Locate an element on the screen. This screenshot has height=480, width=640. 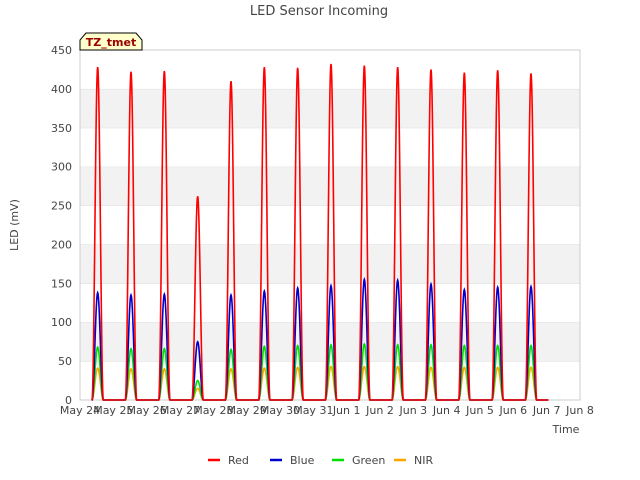
x-tick-label: Jun 7 is located at coordinates (546, 410).